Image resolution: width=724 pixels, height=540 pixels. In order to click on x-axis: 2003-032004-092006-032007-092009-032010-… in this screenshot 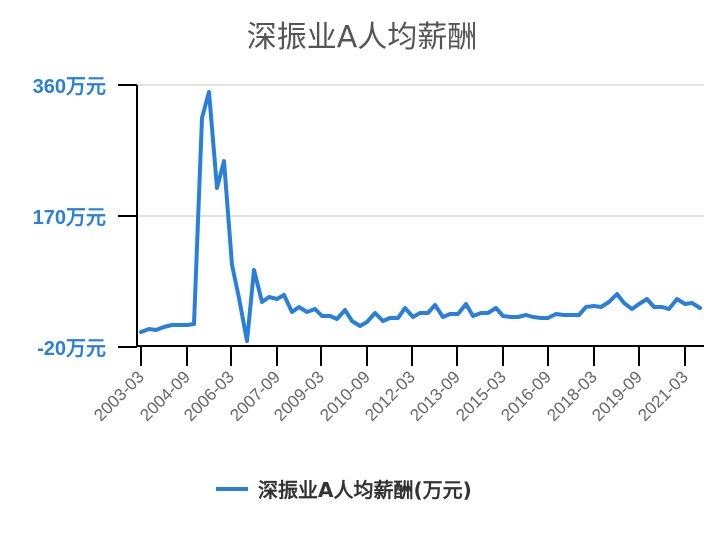, I will do `click(397, 385)`.